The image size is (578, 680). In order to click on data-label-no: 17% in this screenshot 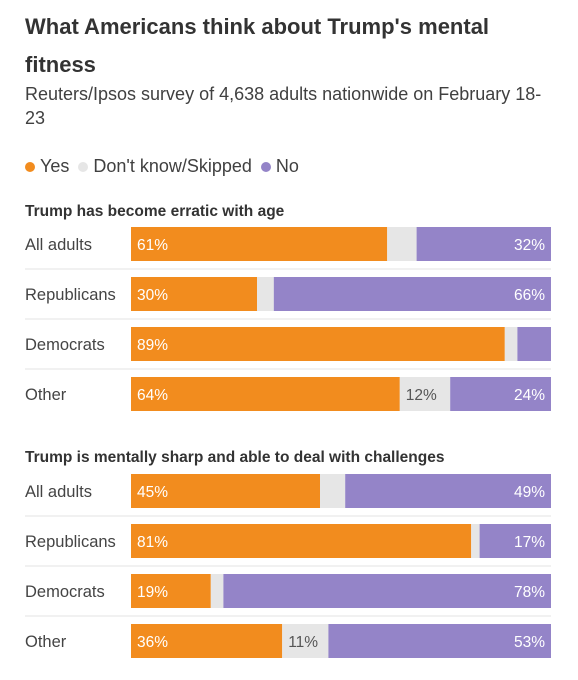, I will do `click(529, 542)`.